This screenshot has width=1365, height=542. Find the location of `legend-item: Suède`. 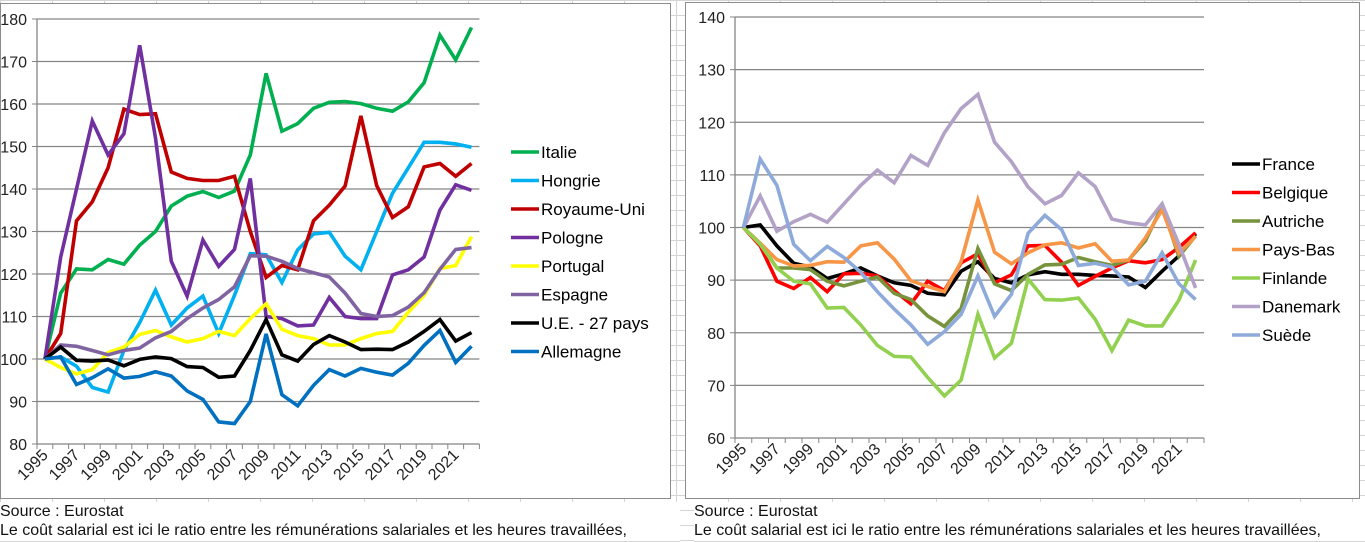

legend-item: Suède is located at coordinates (1271, 335).